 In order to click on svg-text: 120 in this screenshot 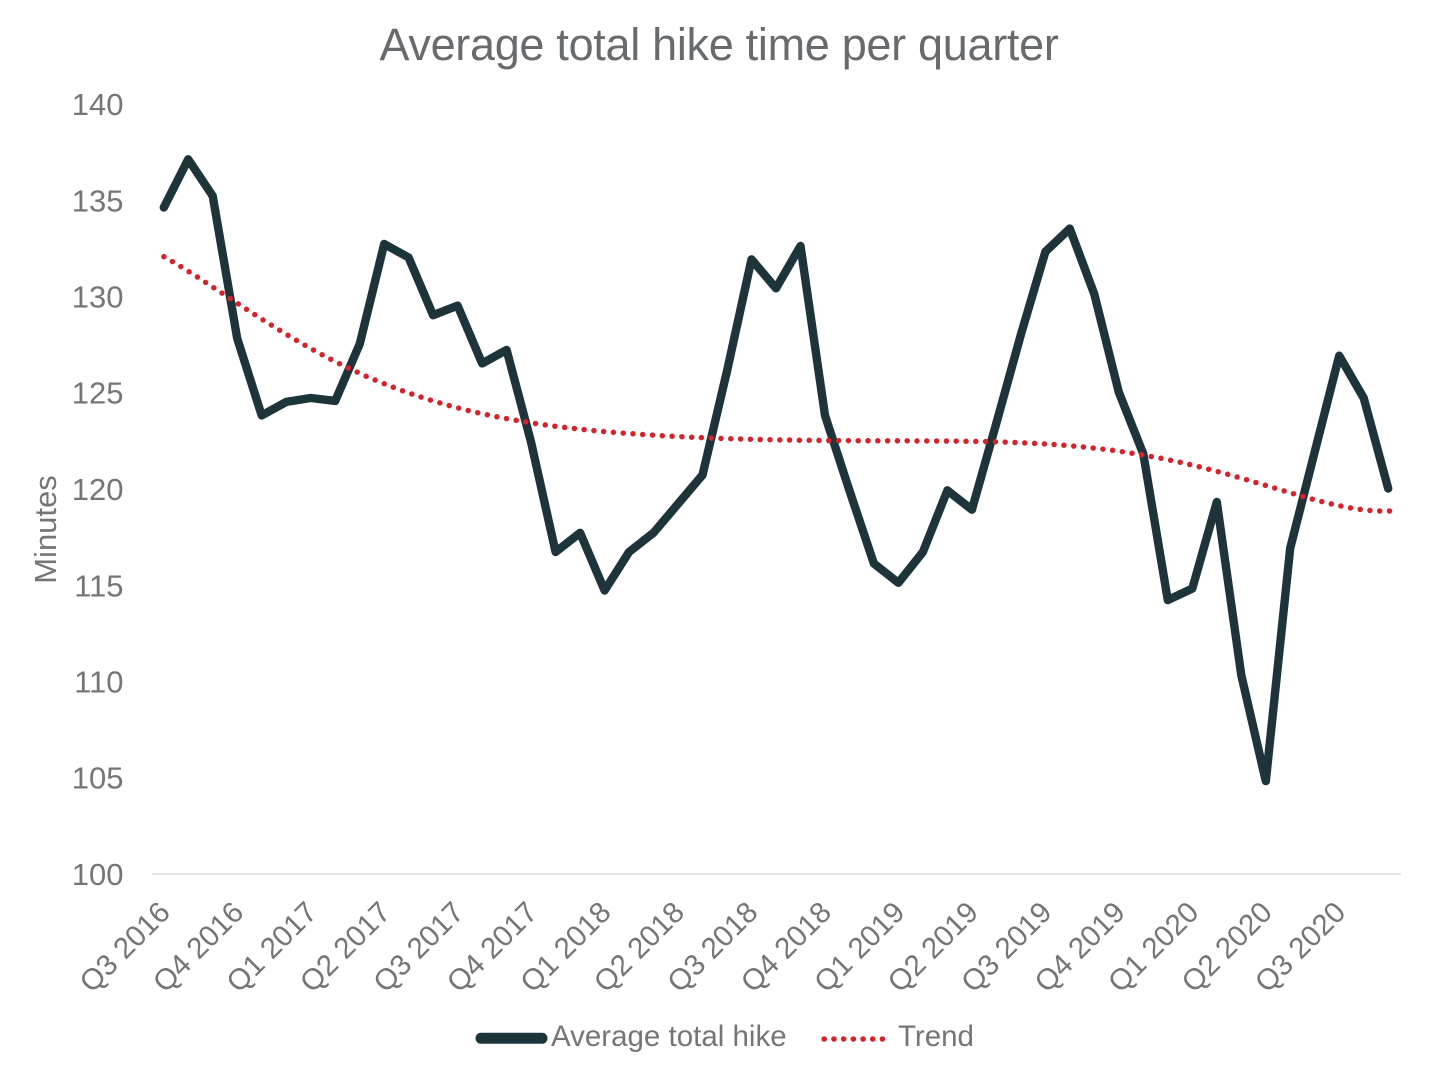, I will do `click(98, 489)`.